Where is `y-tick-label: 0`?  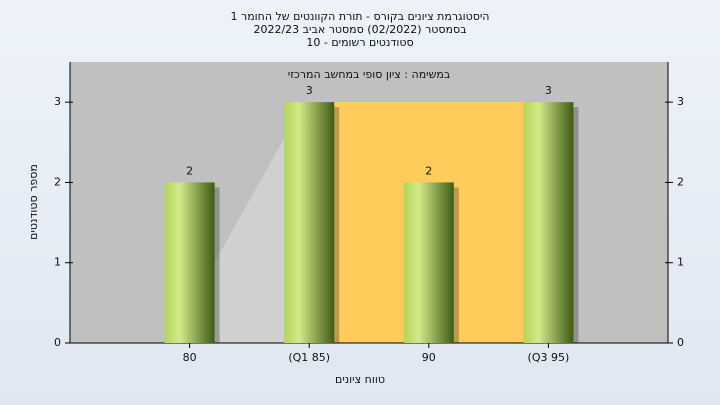 y-tick-label: 0 is located at coordinates (57, 342).